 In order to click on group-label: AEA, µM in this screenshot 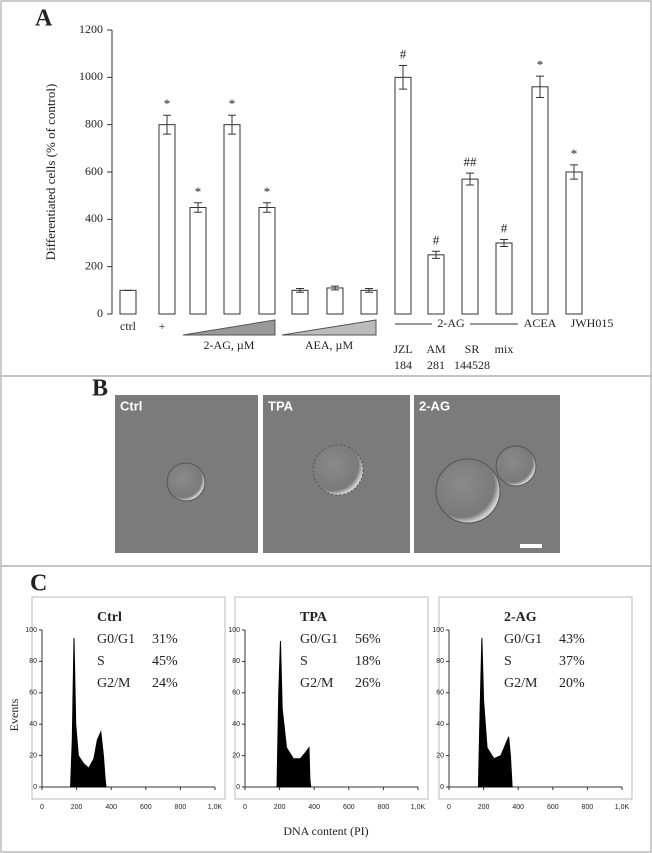, I will do `click(329, 345)`.